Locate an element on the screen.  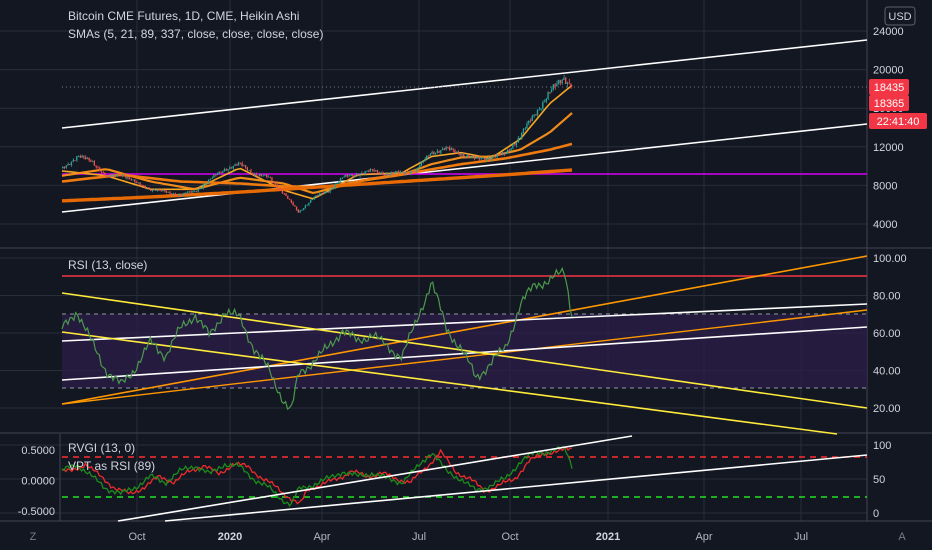
rvgi-pane is located at coordinates (464, 478).